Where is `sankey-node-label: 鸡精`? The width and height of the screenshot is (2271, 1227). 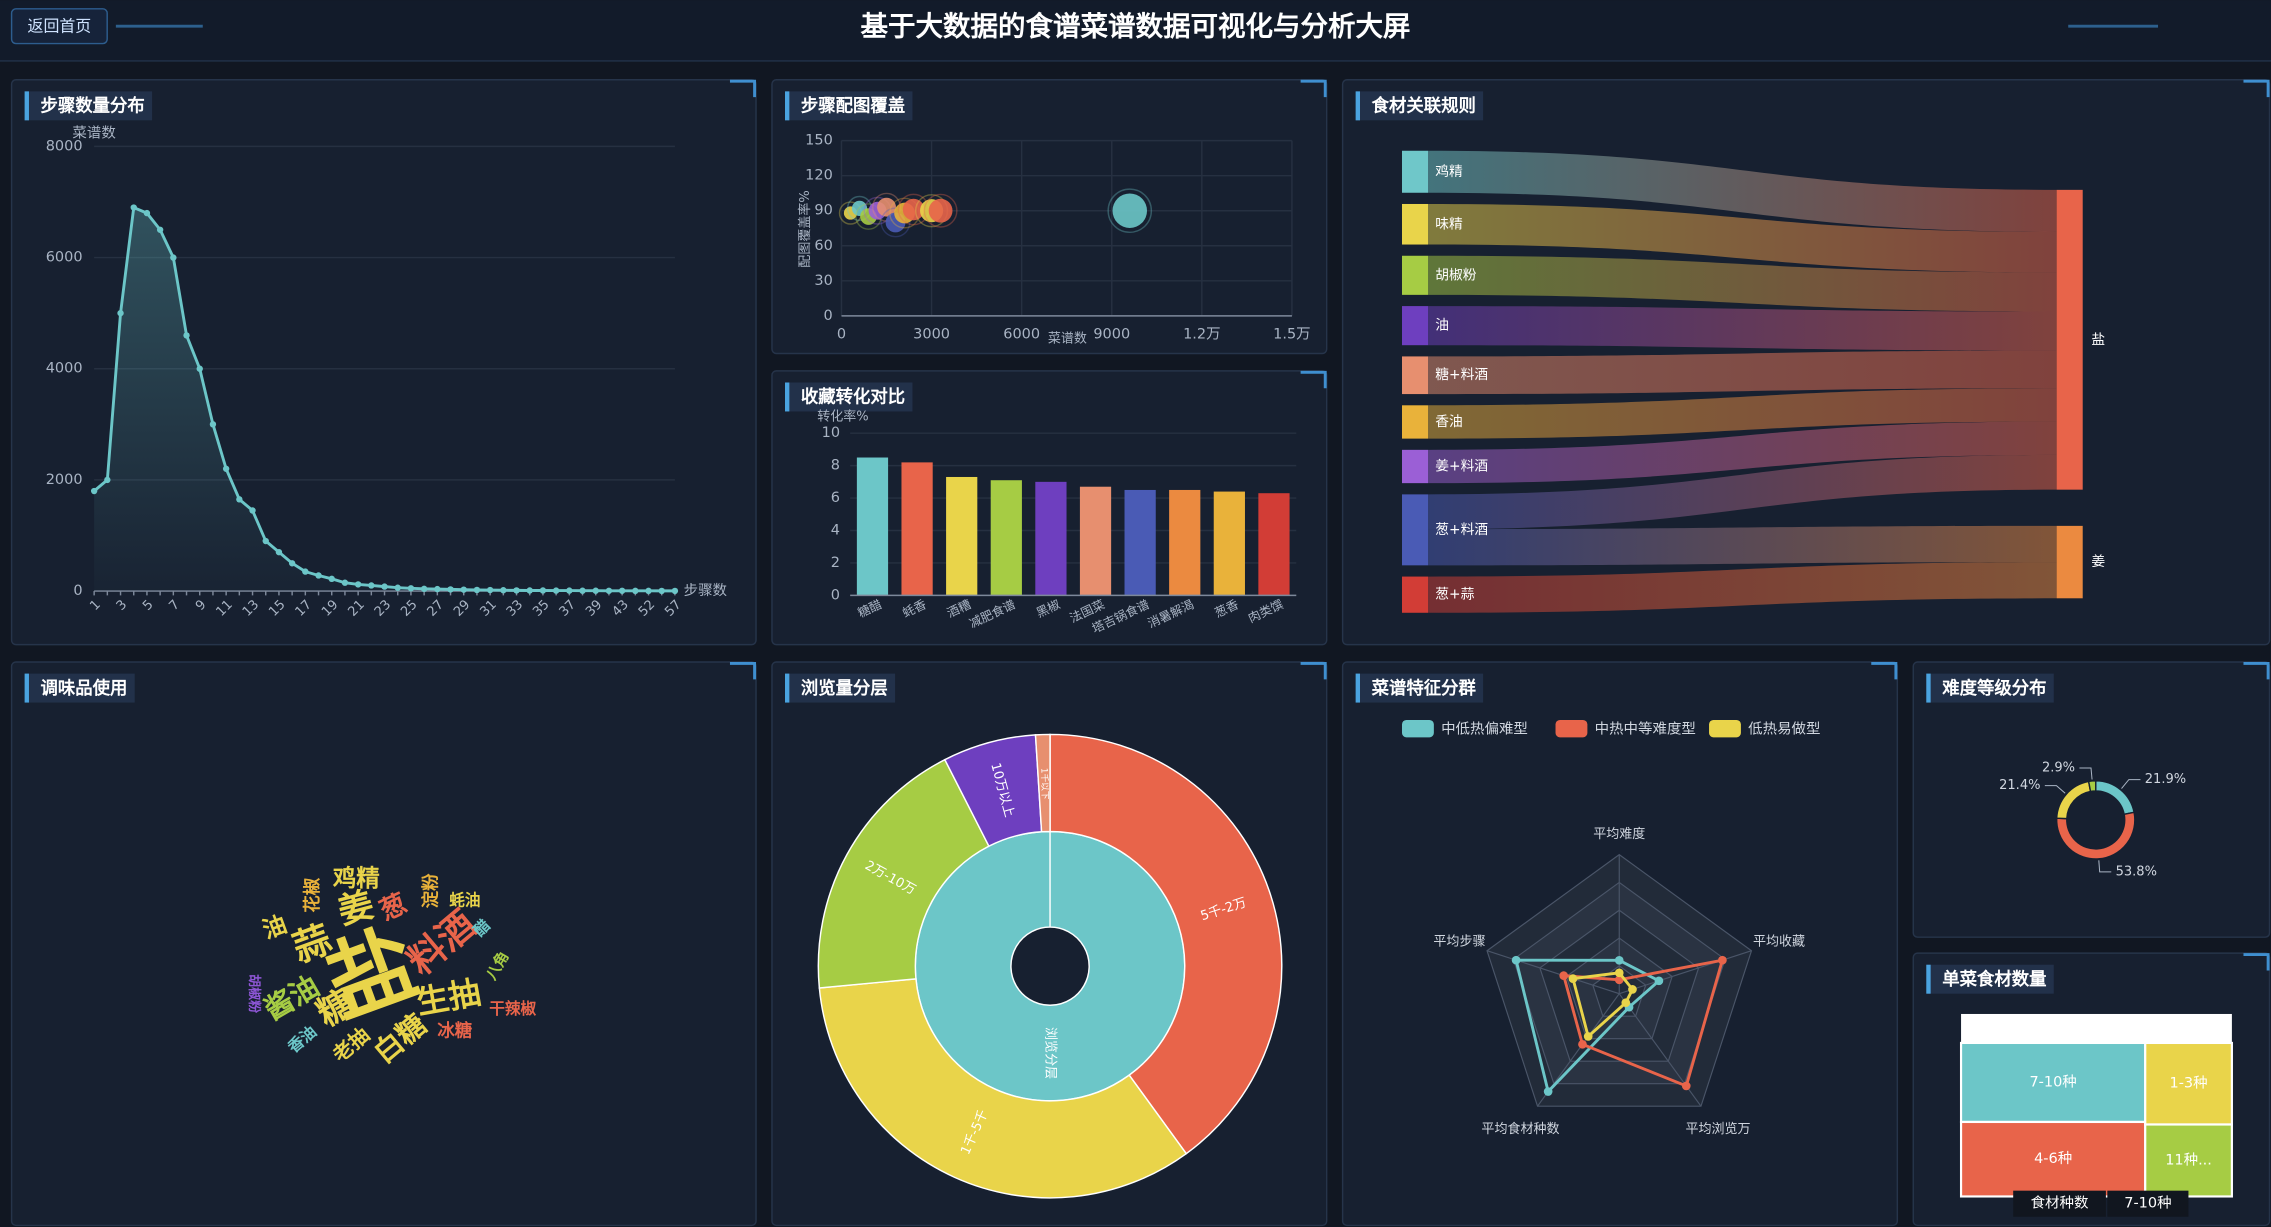 sankey-node-label: 鸡精 is located at coordinates (1449, 171).